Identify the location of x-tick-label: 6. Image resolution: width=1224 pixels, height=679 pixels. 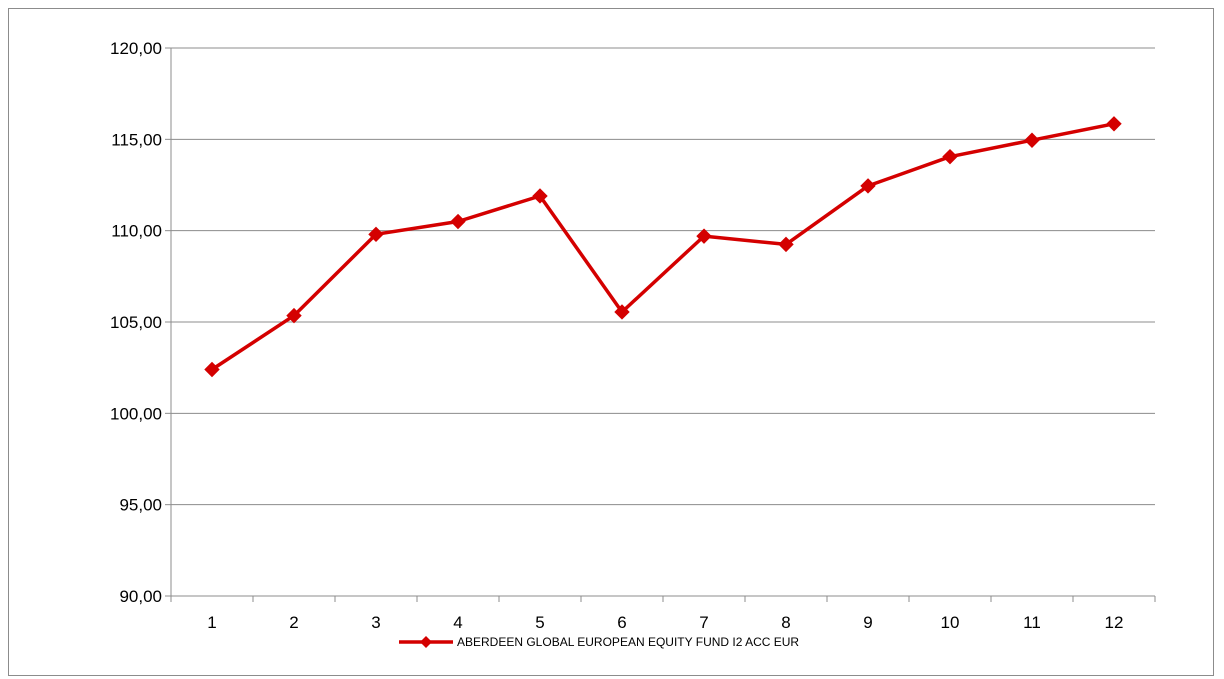
(621, 622).